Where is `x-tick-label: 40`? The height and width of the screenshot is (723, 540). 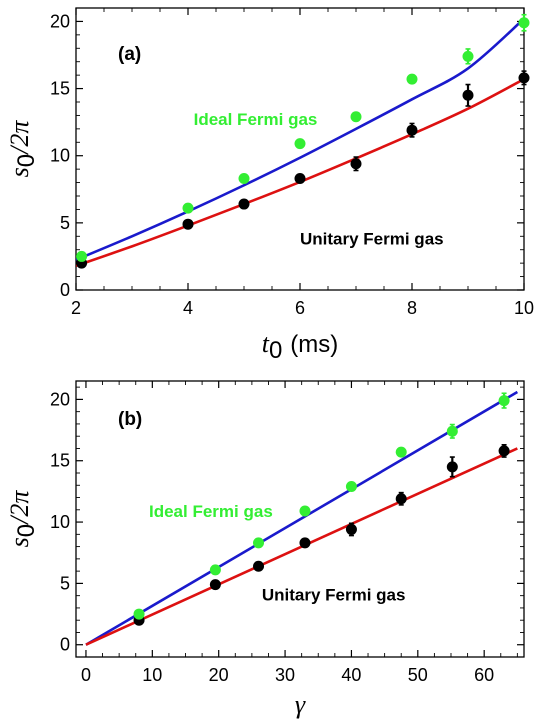
x-tick-label: 40 is located at coordinates (351, 675).